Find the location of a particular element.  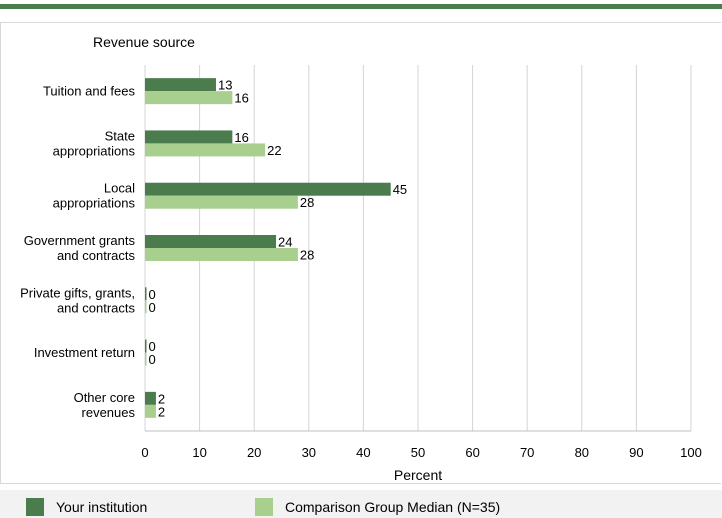

data-label: 13 is located at coordinates (225, 85).